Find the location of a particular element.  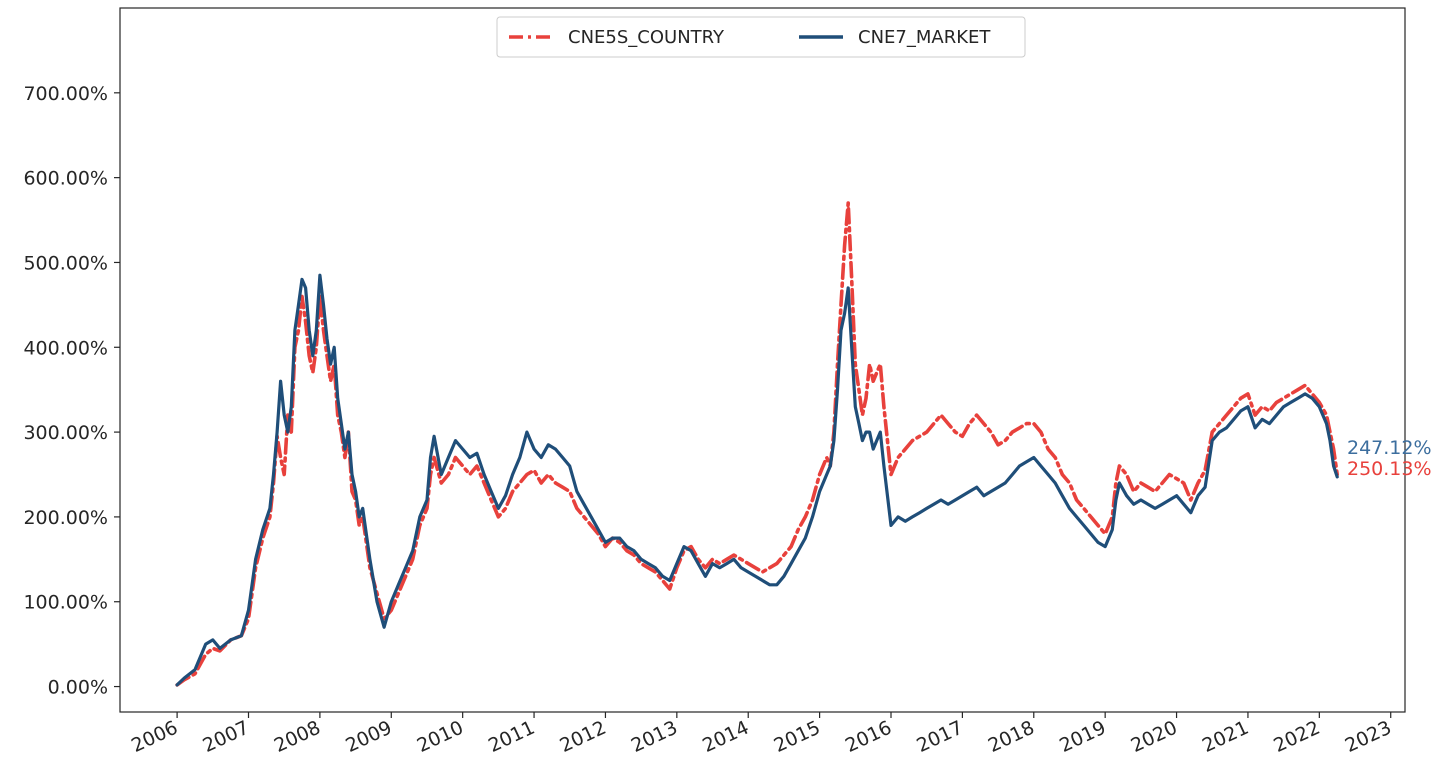

y-tick-label: 600.00% is located at coordinates (65, 179).